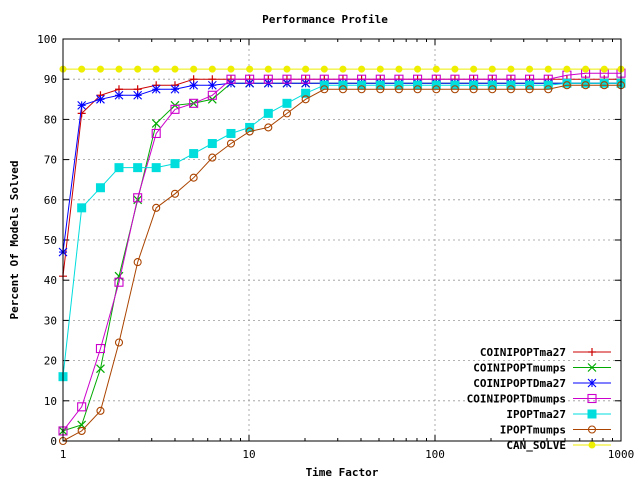 The width and height of the screenshot is (640, 480). I want to click on x-tick-label: 1000, so click(621, 454).